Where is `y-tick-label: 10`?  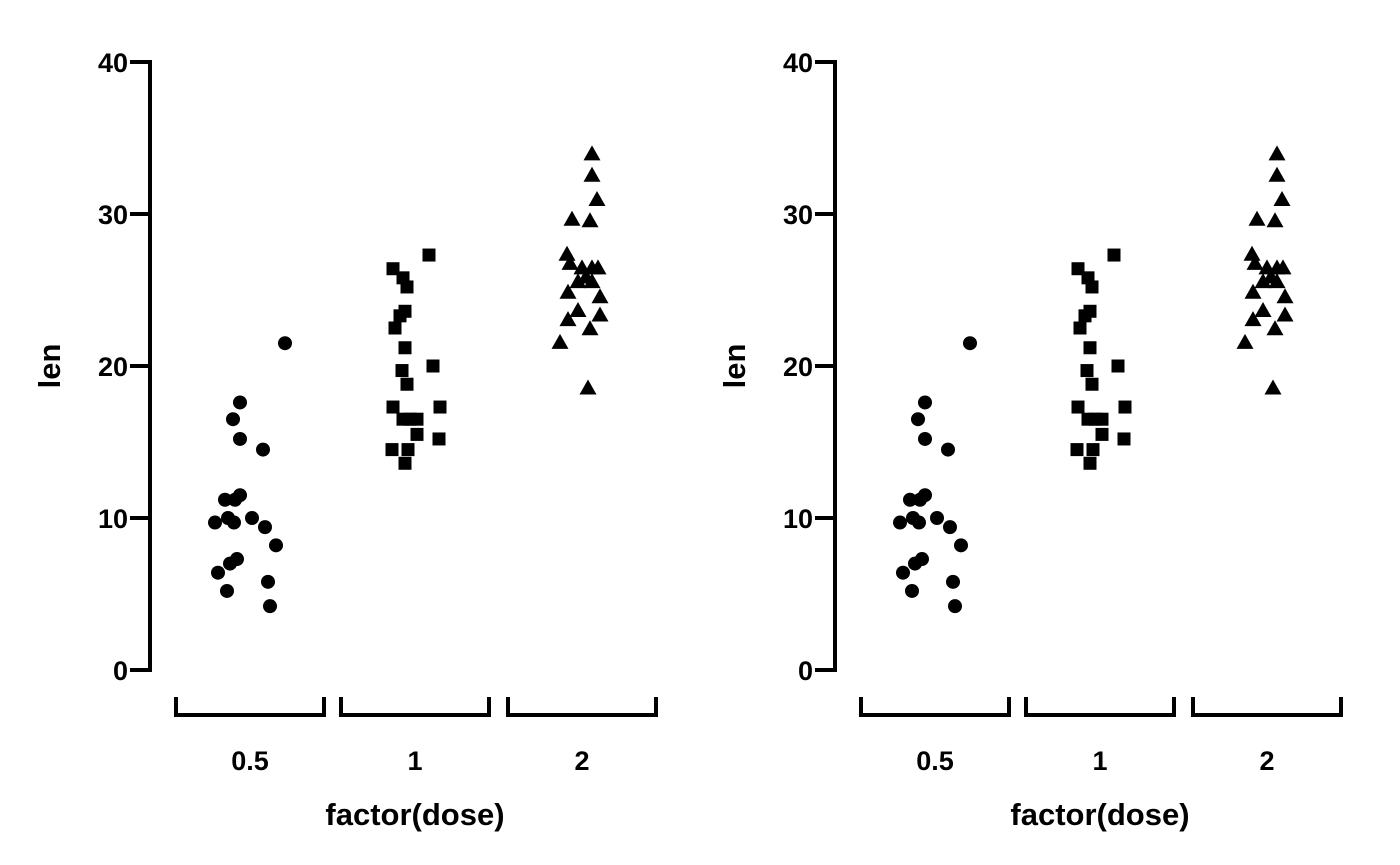 y-tick-label: 10 is located at coordinates (798, 519).